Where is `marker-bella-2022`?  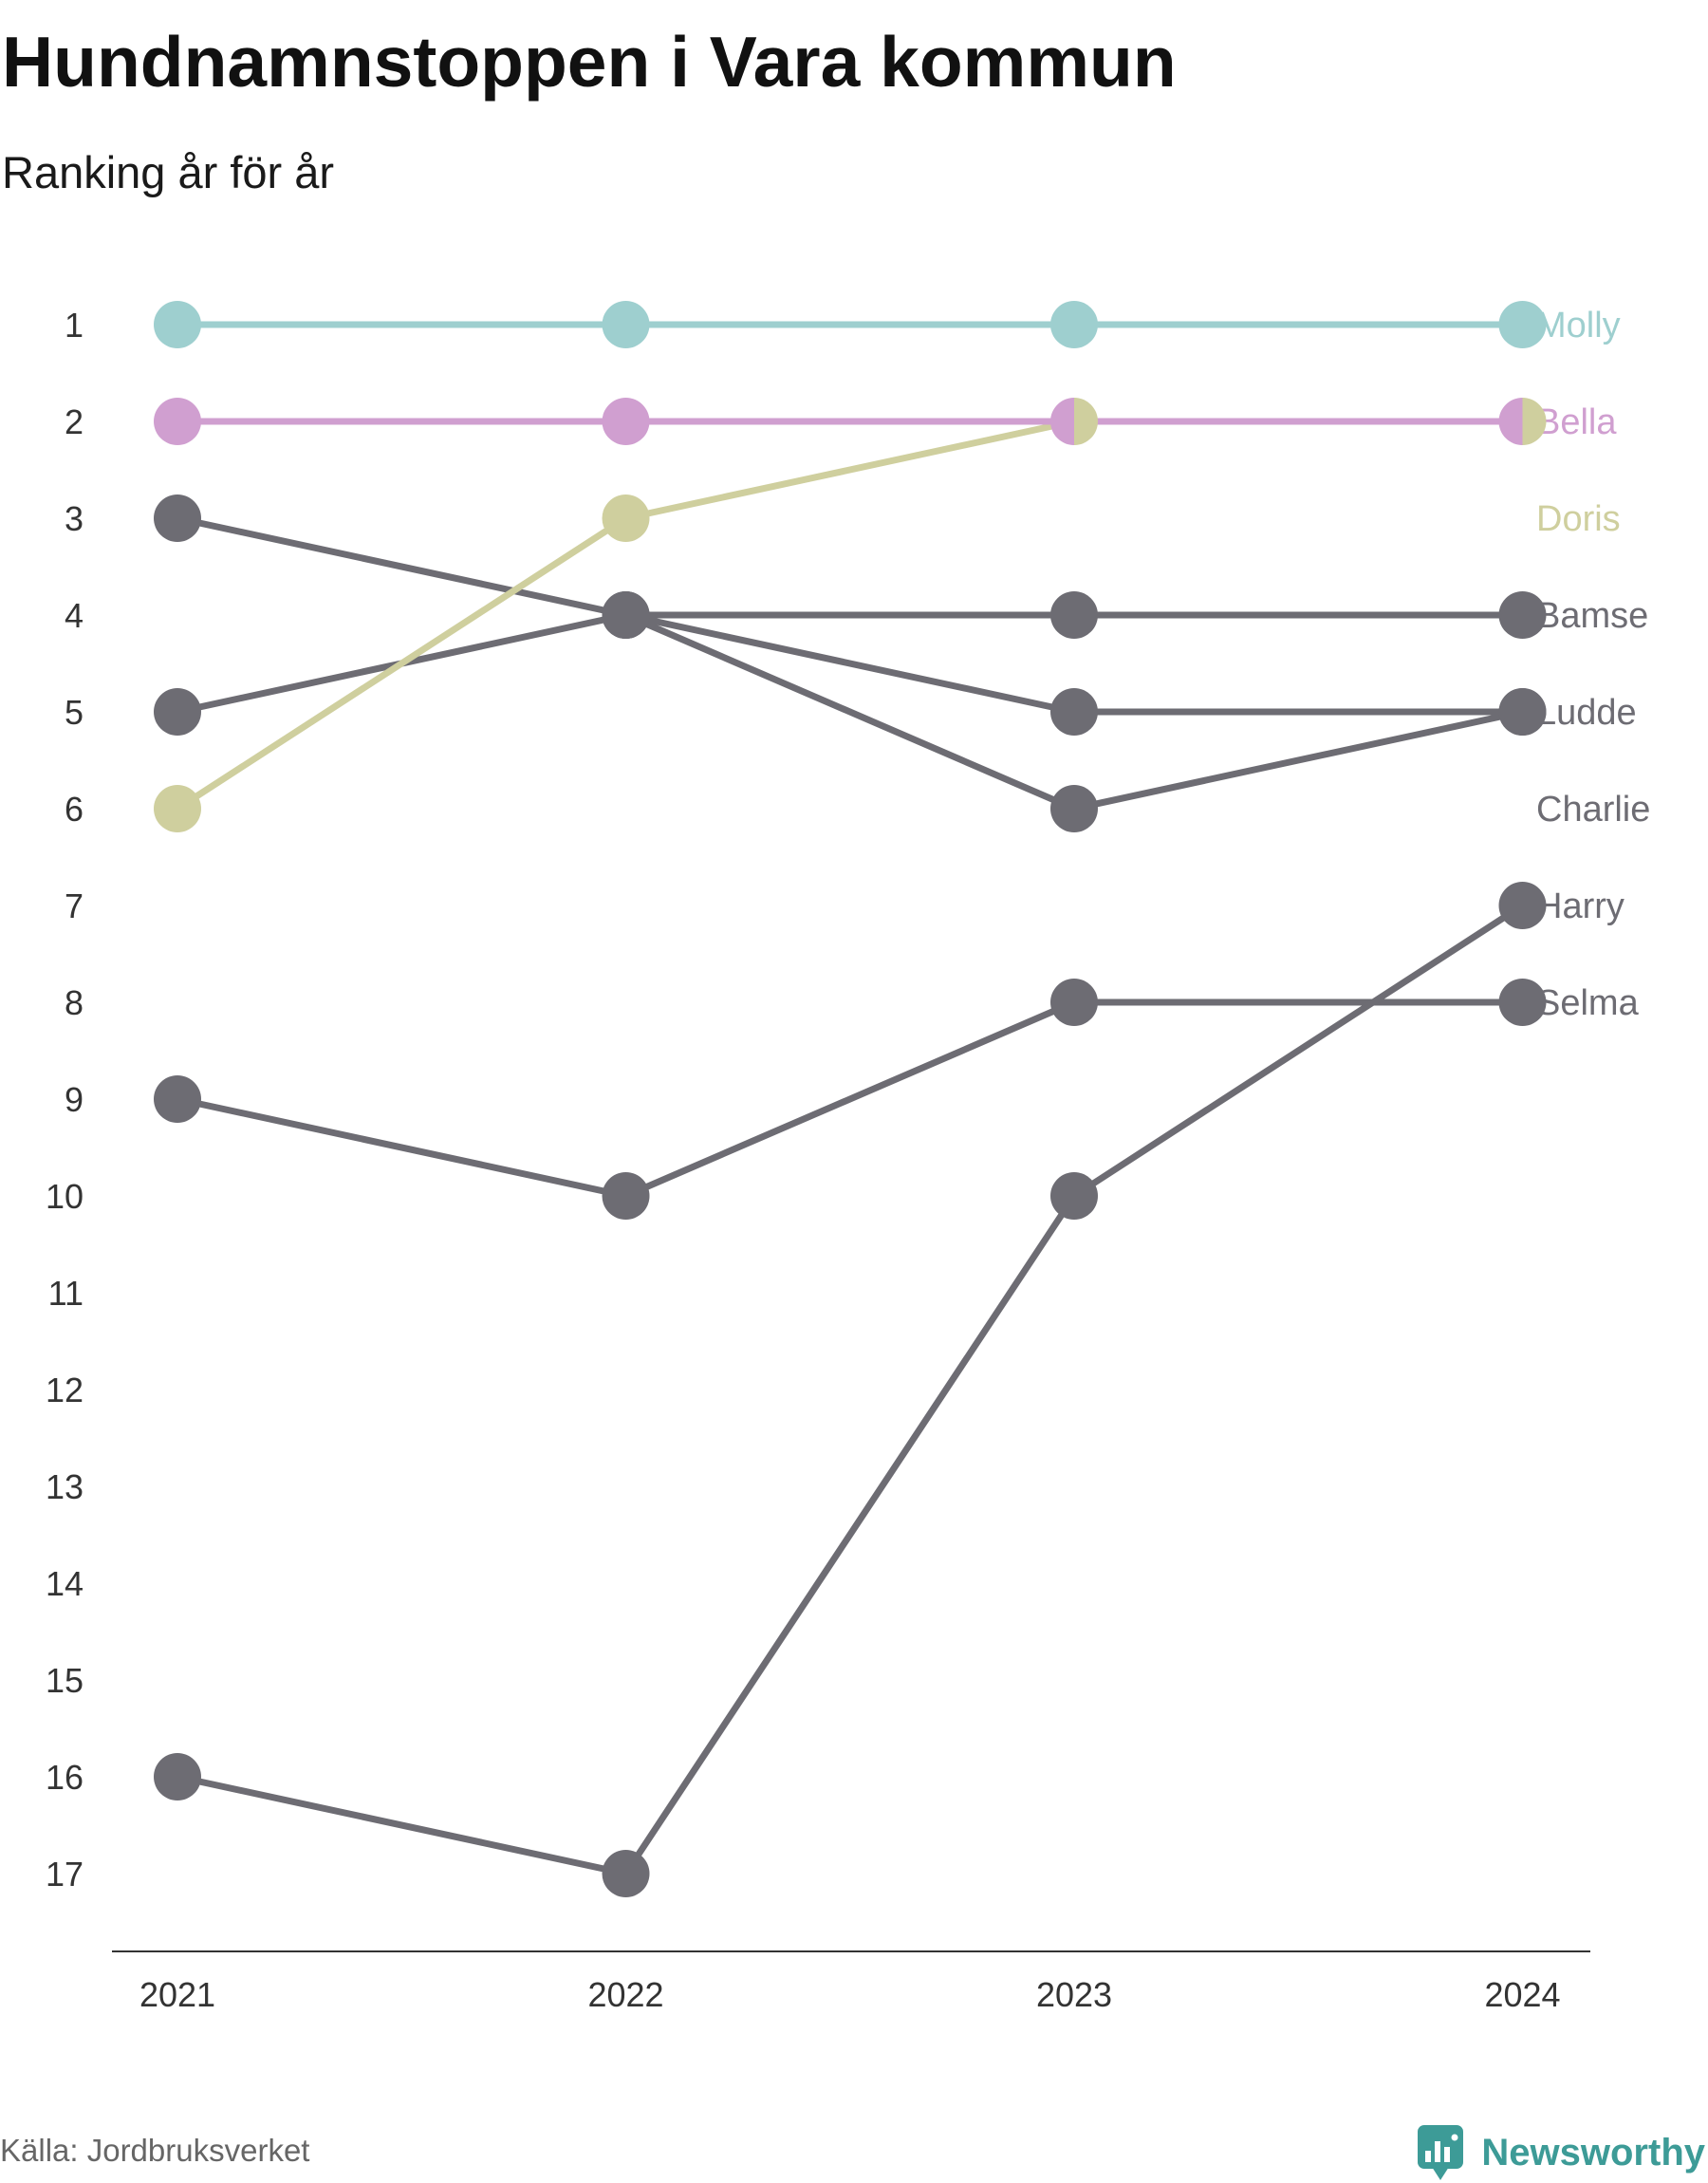
marker-bella-2022 is located at coordinates (626, 421).